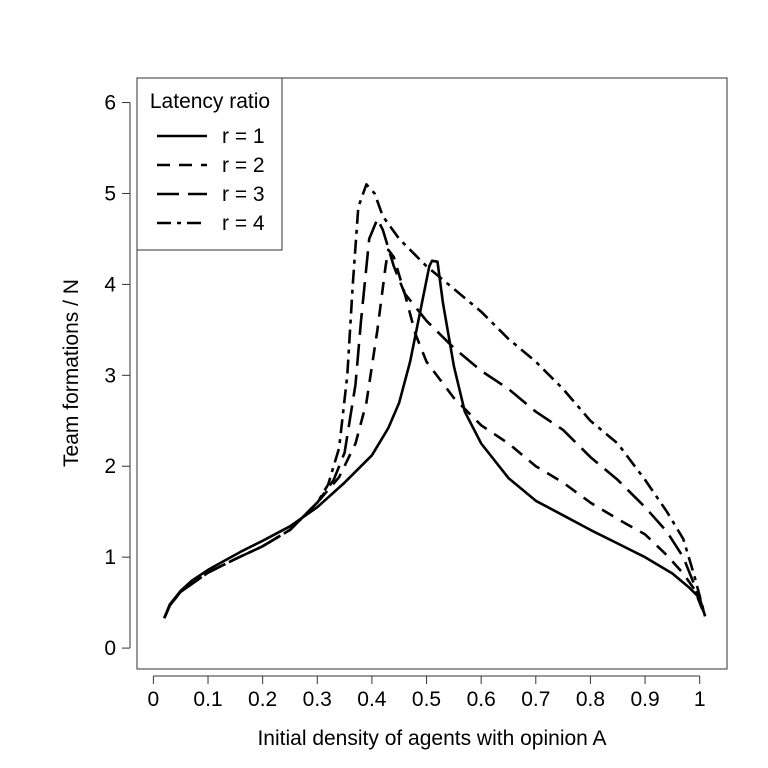  Describe the element at coordinates (110, 557) in the screenshot. I see `y-tick-label: 1` at that location.